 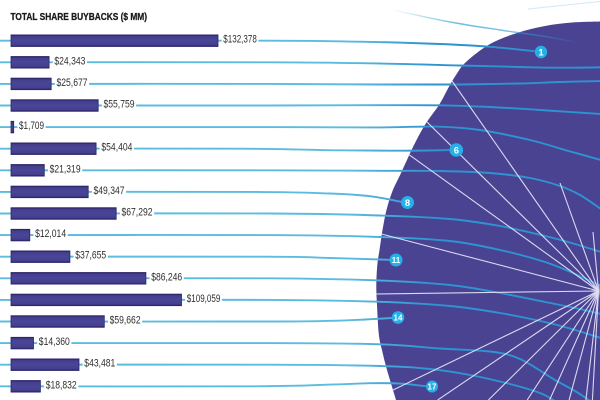 What do you see at coordinates (61, 385) in the screenshot?
I see `svg-text: $18,832` at bounding box center [61, 385].